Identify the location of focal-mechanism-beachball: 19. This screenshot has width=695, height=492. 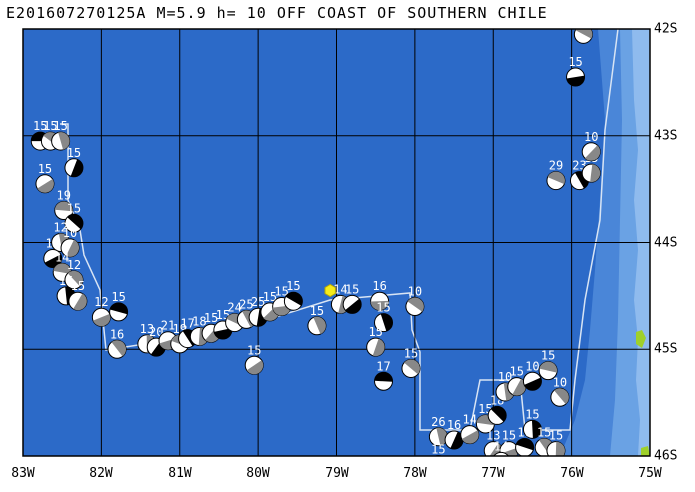
(64, 204).